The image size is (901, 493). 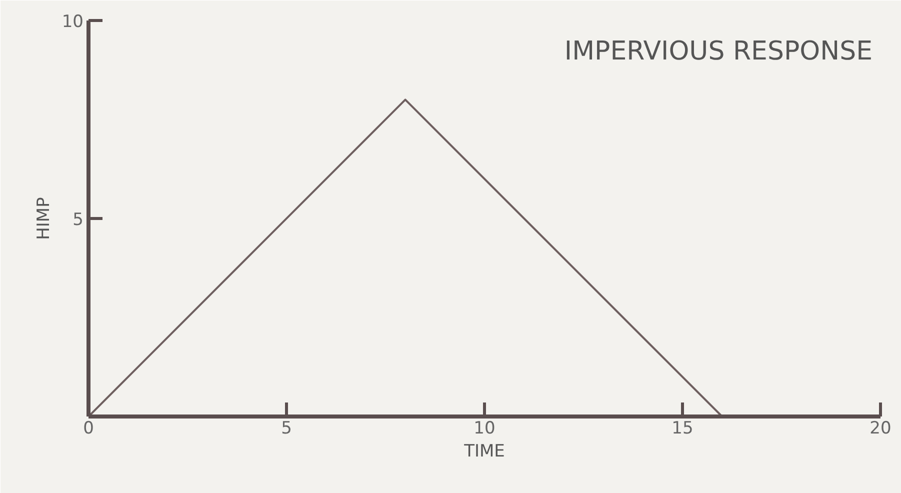 I want to click on x-tick-label: 15, so click(x=683, y=428).